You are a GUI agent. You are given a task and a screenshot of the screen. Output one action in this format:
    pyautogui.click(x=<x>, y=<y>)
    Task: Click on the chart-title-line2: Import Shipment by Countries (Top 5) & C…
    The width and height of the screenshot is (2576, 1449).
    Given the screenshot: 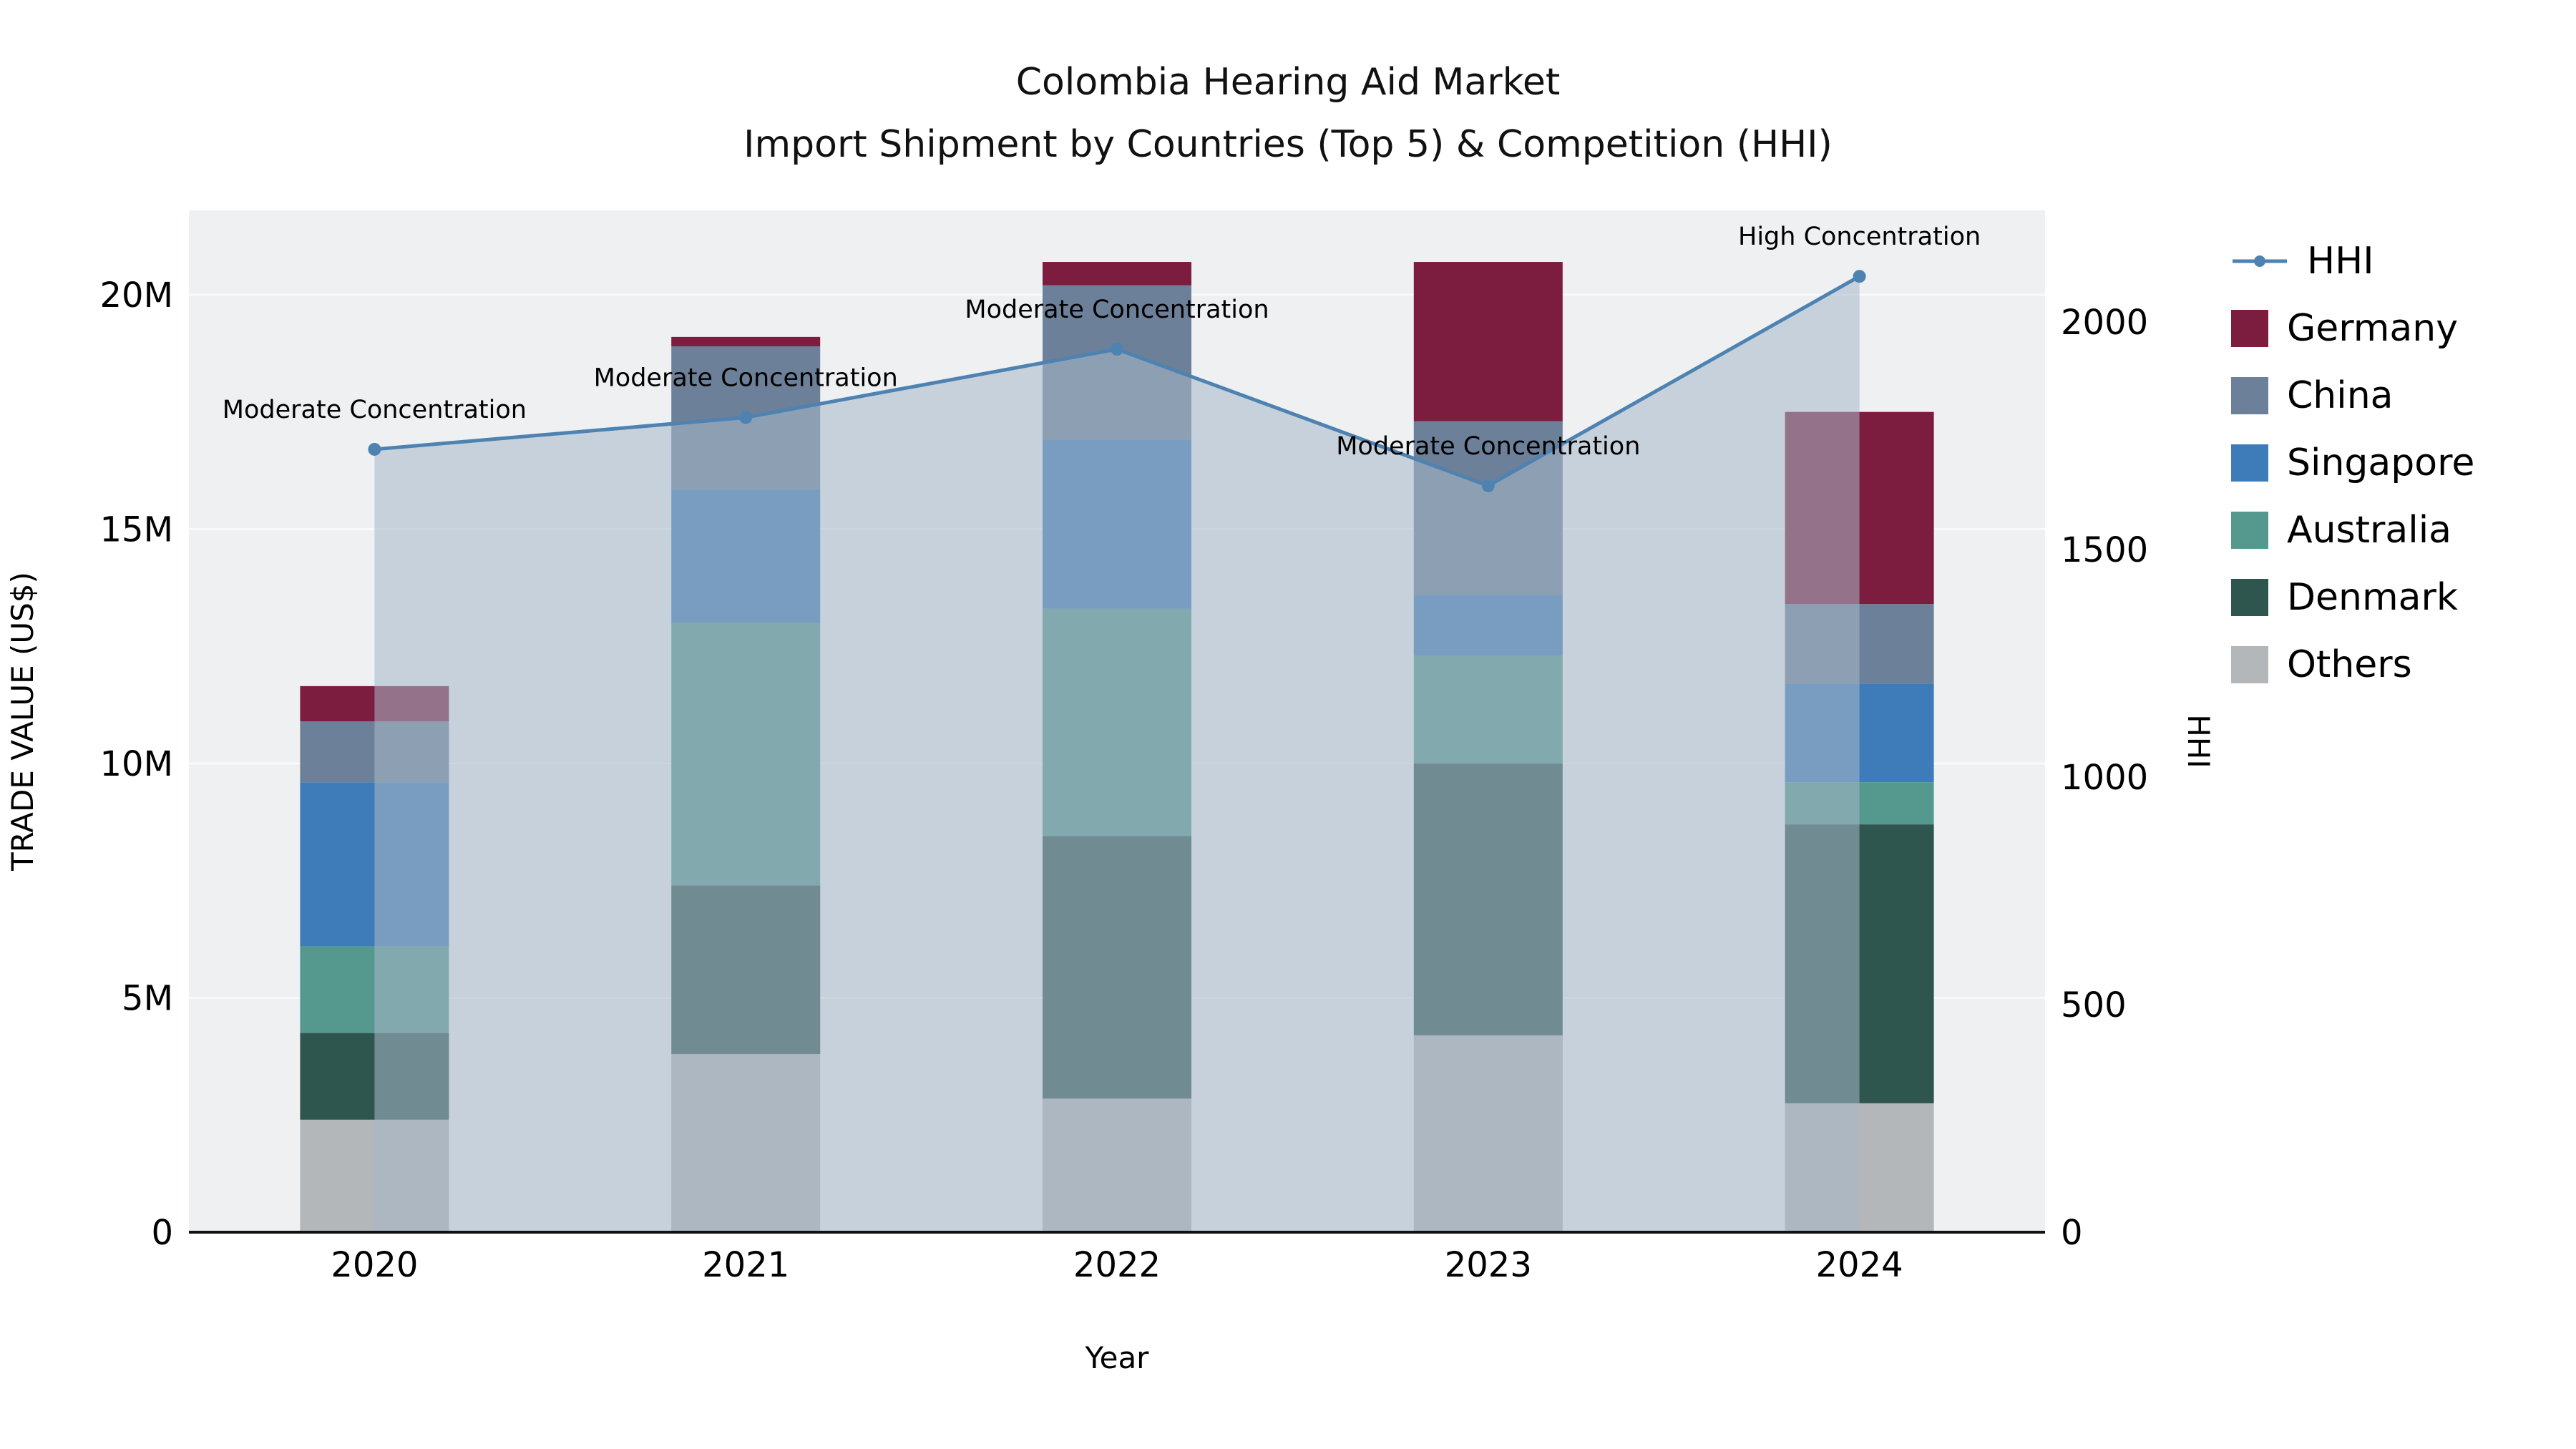 What is the action you would take?
    pyautogui.click(x=1288, y=144)
    